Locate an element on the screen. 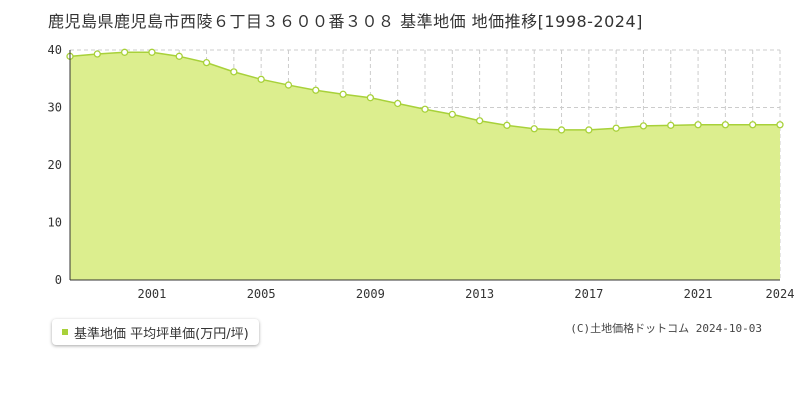 The image size is (800, 400). y-tick-label: 40 is located at coordinates (55, 50).